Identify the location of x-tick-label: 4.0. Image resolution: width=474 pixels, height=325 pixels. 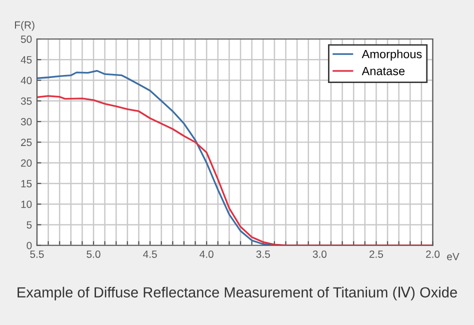
(207, 254).